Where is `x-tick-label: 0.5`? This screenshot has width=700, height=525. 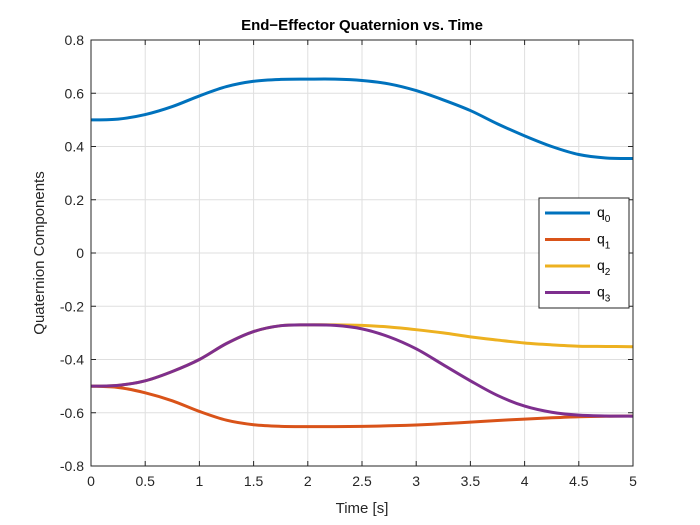
x-tick-label: 0.5 is located at coordinates (145, 481).